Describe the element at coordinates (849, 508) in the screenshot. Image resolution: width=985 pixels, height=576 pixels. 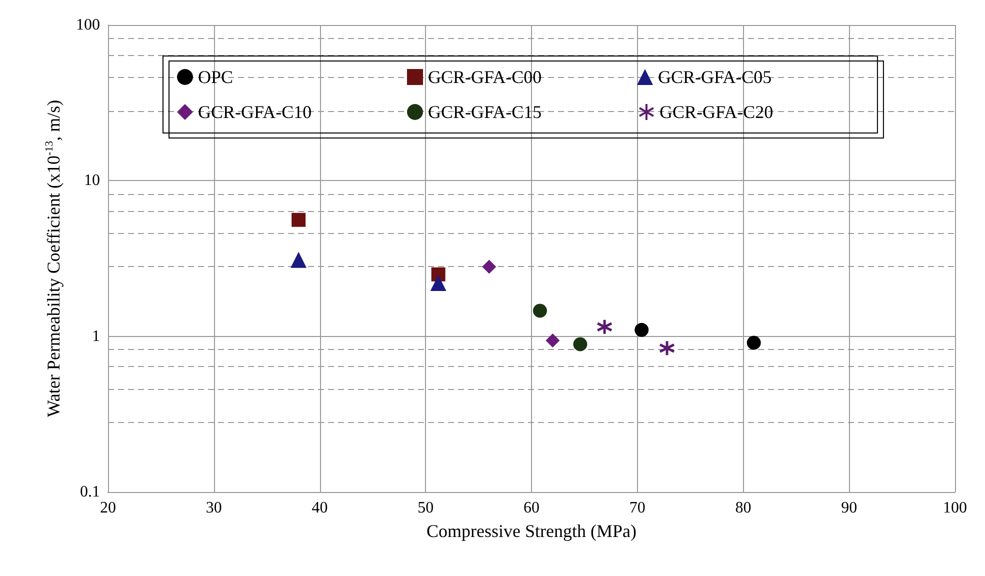
I see `x-tick-label: 90` at that location.